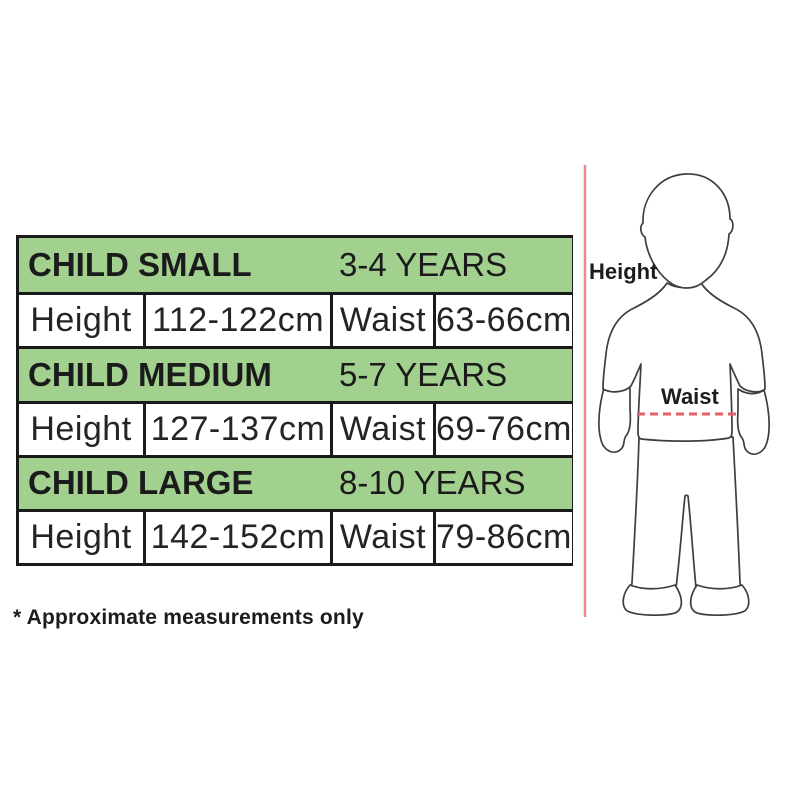  What do you see at coordinates (652, 600) in the screenshot?
I see `left-shoe-outline` at bounding box center [652, 600].